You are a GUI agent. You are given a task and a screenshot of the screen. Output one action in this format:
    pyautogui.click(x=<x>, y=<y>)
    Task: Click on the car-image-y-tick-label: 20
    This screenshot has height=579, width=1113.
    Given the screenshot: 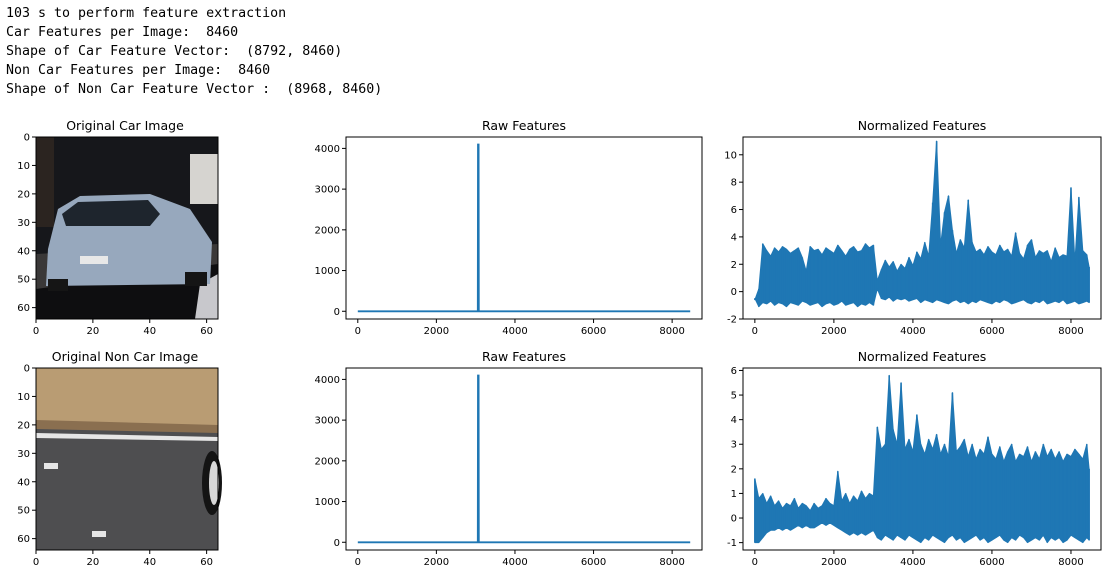 What is the action you would take?
    pyautogui.click(x=23, y=194)
    